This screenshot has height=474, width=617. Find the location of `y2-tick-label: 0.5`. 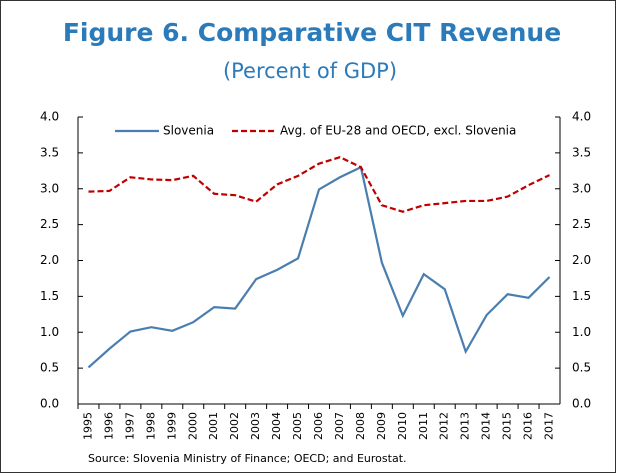

y2-tick-label: 0.5 is located at coordinates (581, 368).